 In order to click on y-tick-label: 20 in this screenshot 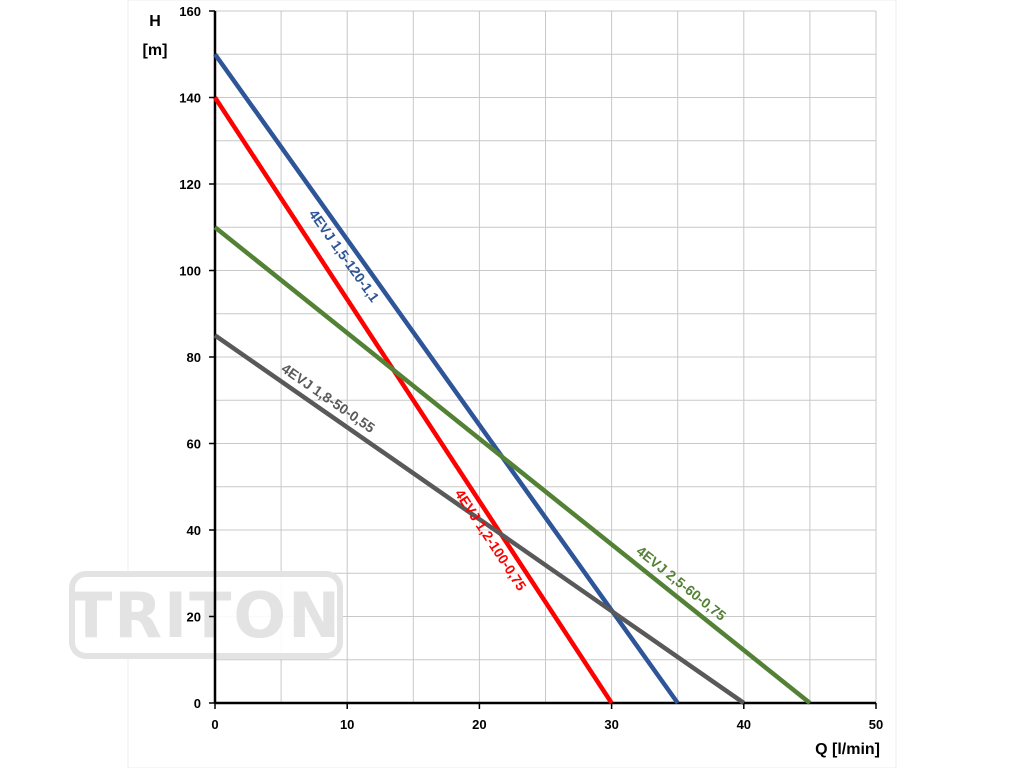, I will do `click(194, 617)`.